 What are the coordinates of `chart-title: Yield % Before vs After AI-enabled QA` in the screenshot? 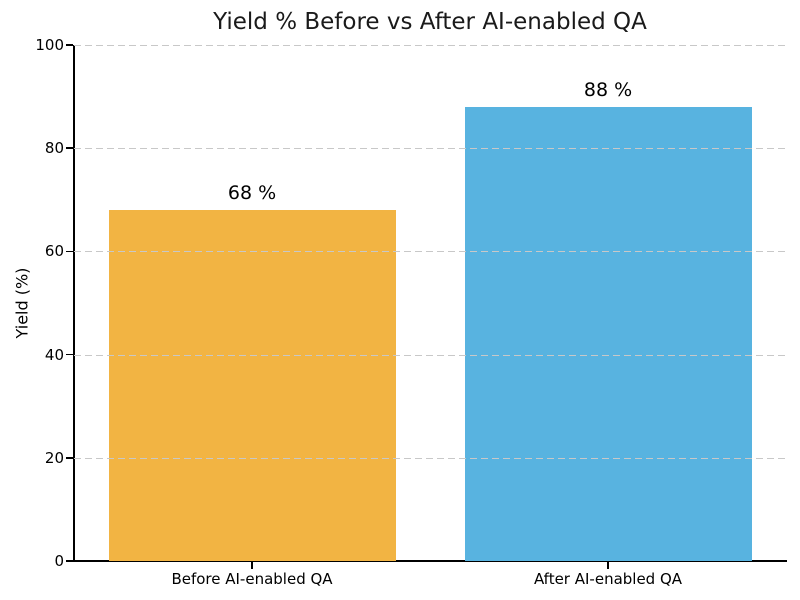 It's located at (430, 22).